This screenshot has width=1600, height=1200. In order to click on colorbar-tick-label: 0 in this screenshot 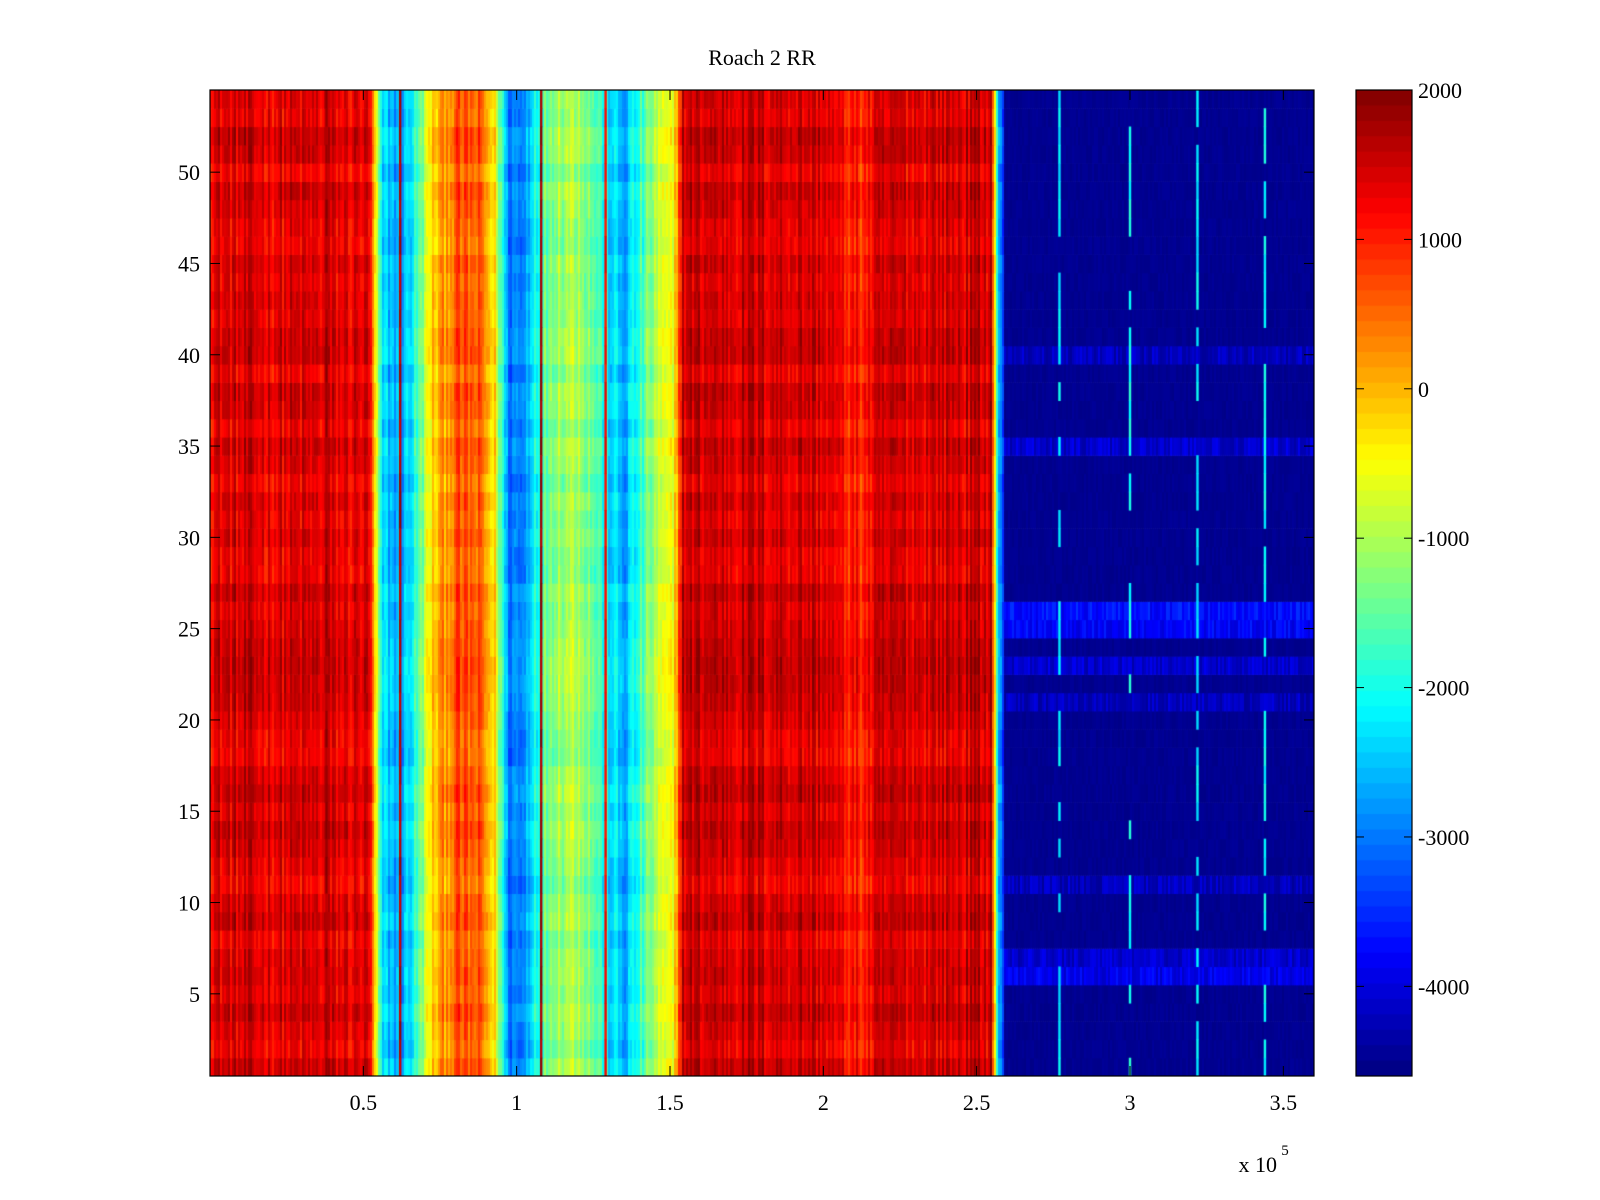, I will do `click(1423, 389)`.